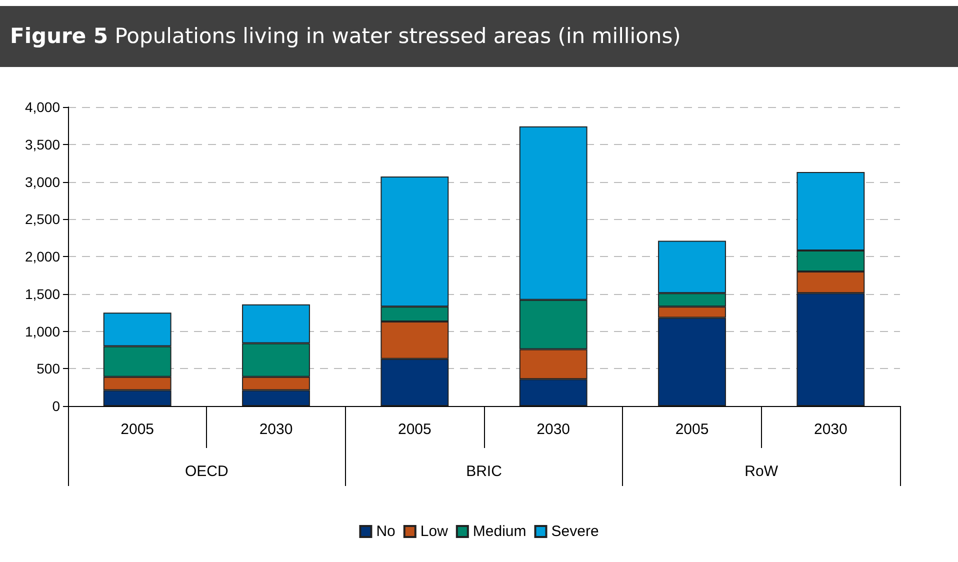  What do you see at coordinates (42, 331) in the screenshot?
I see `y-tick-label: 1,000` at bounding box center [42, 331].